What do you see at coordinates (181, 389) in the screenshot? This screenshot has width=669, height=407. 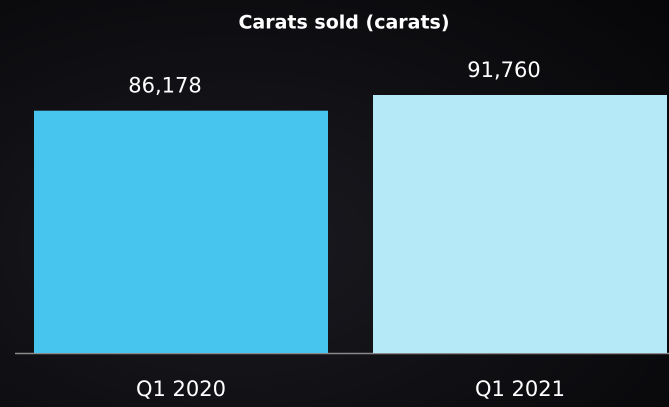 I see `x-tick-label: Q1 2020` at bounding box center [181, 389].